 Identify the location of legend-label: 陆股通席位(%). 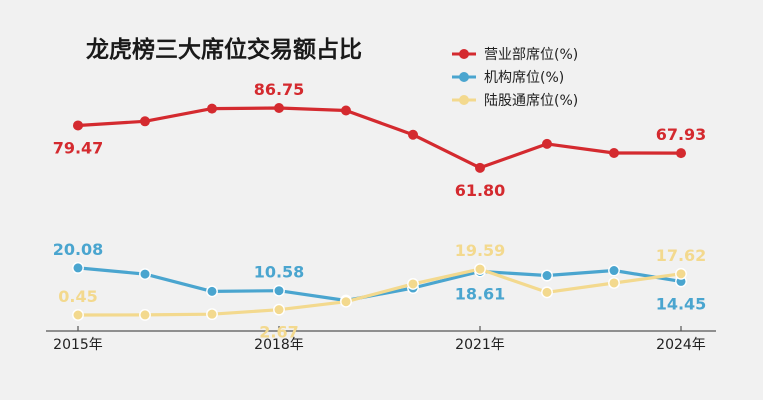
(531, 101).